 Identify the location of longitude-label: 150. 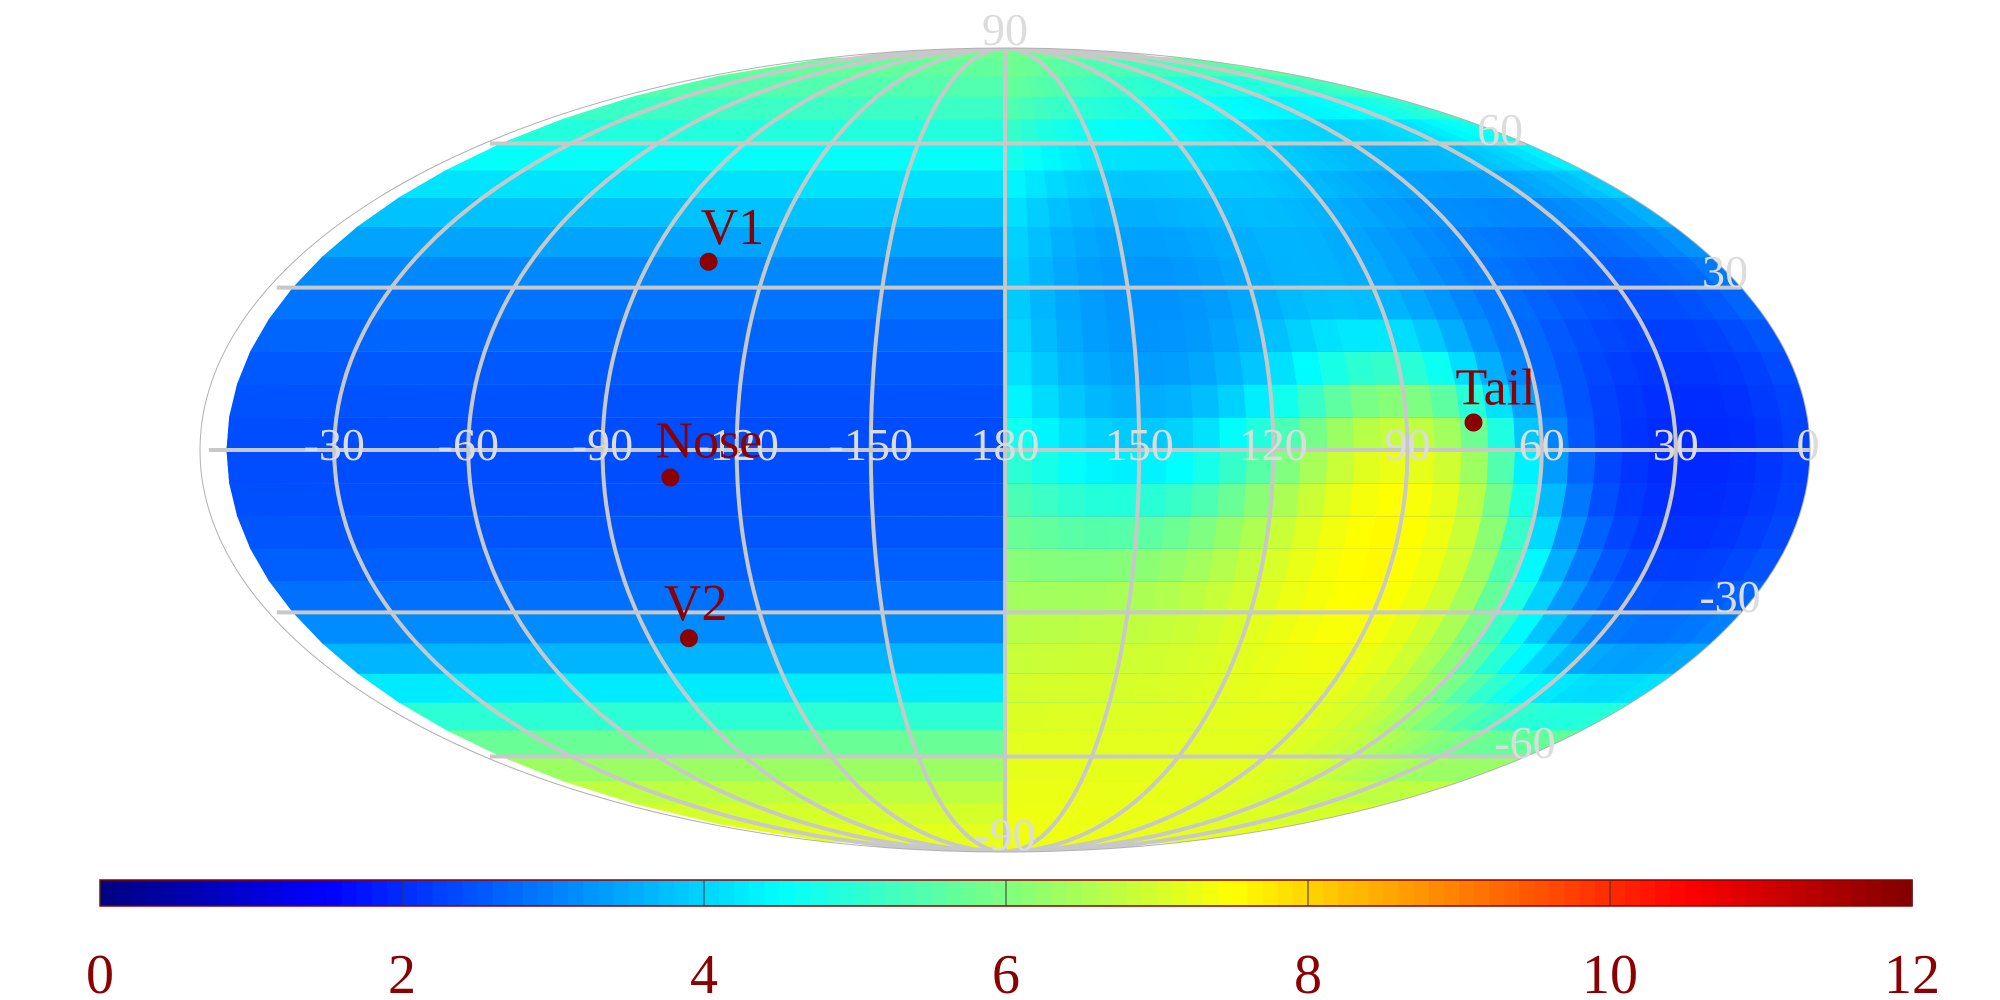
(1139, 444).